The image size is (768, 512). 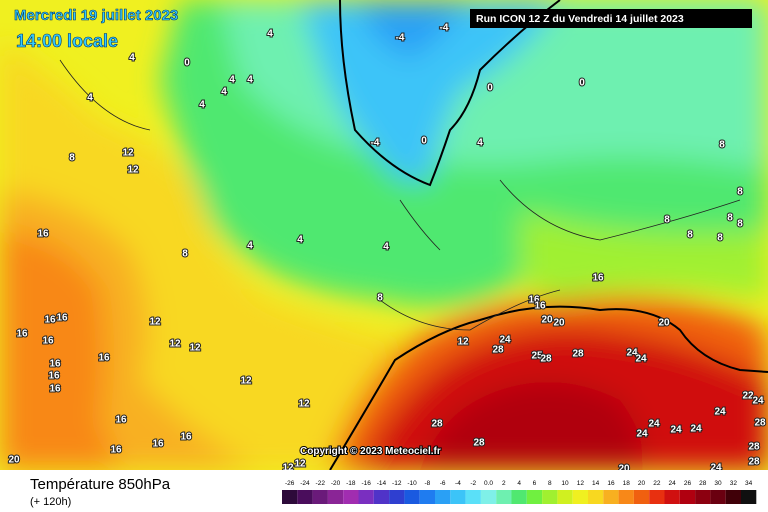 What do you see at coordinates (321, 483) in the screenshot?
I see `scale-label: -22` at bounding box center [321, 483].